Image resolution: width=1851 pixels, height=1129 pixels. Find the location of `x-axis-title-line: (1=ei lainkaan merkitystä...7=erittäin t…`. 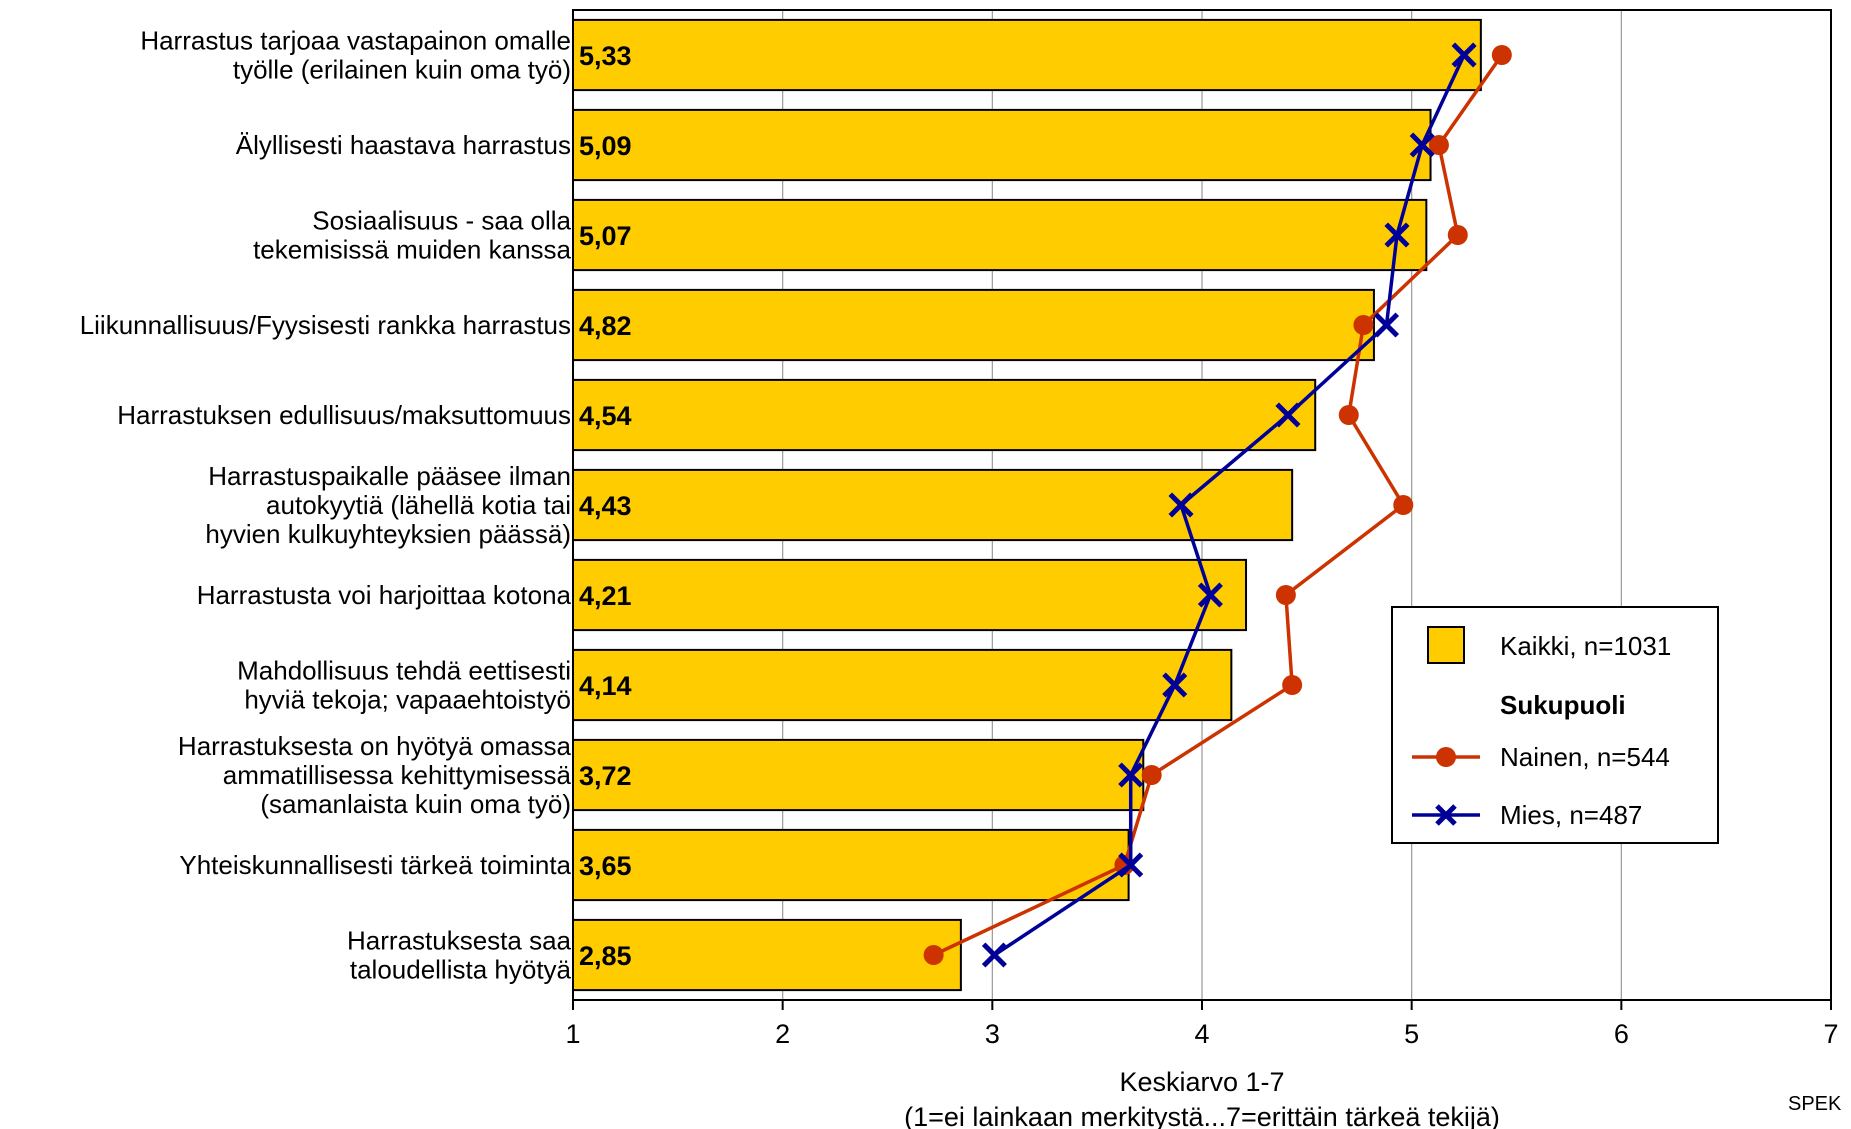

x-axis-title-line: (1=ei lainkaan merkitystä...7=erittäin t… is located at coordinates (1202, 1115).